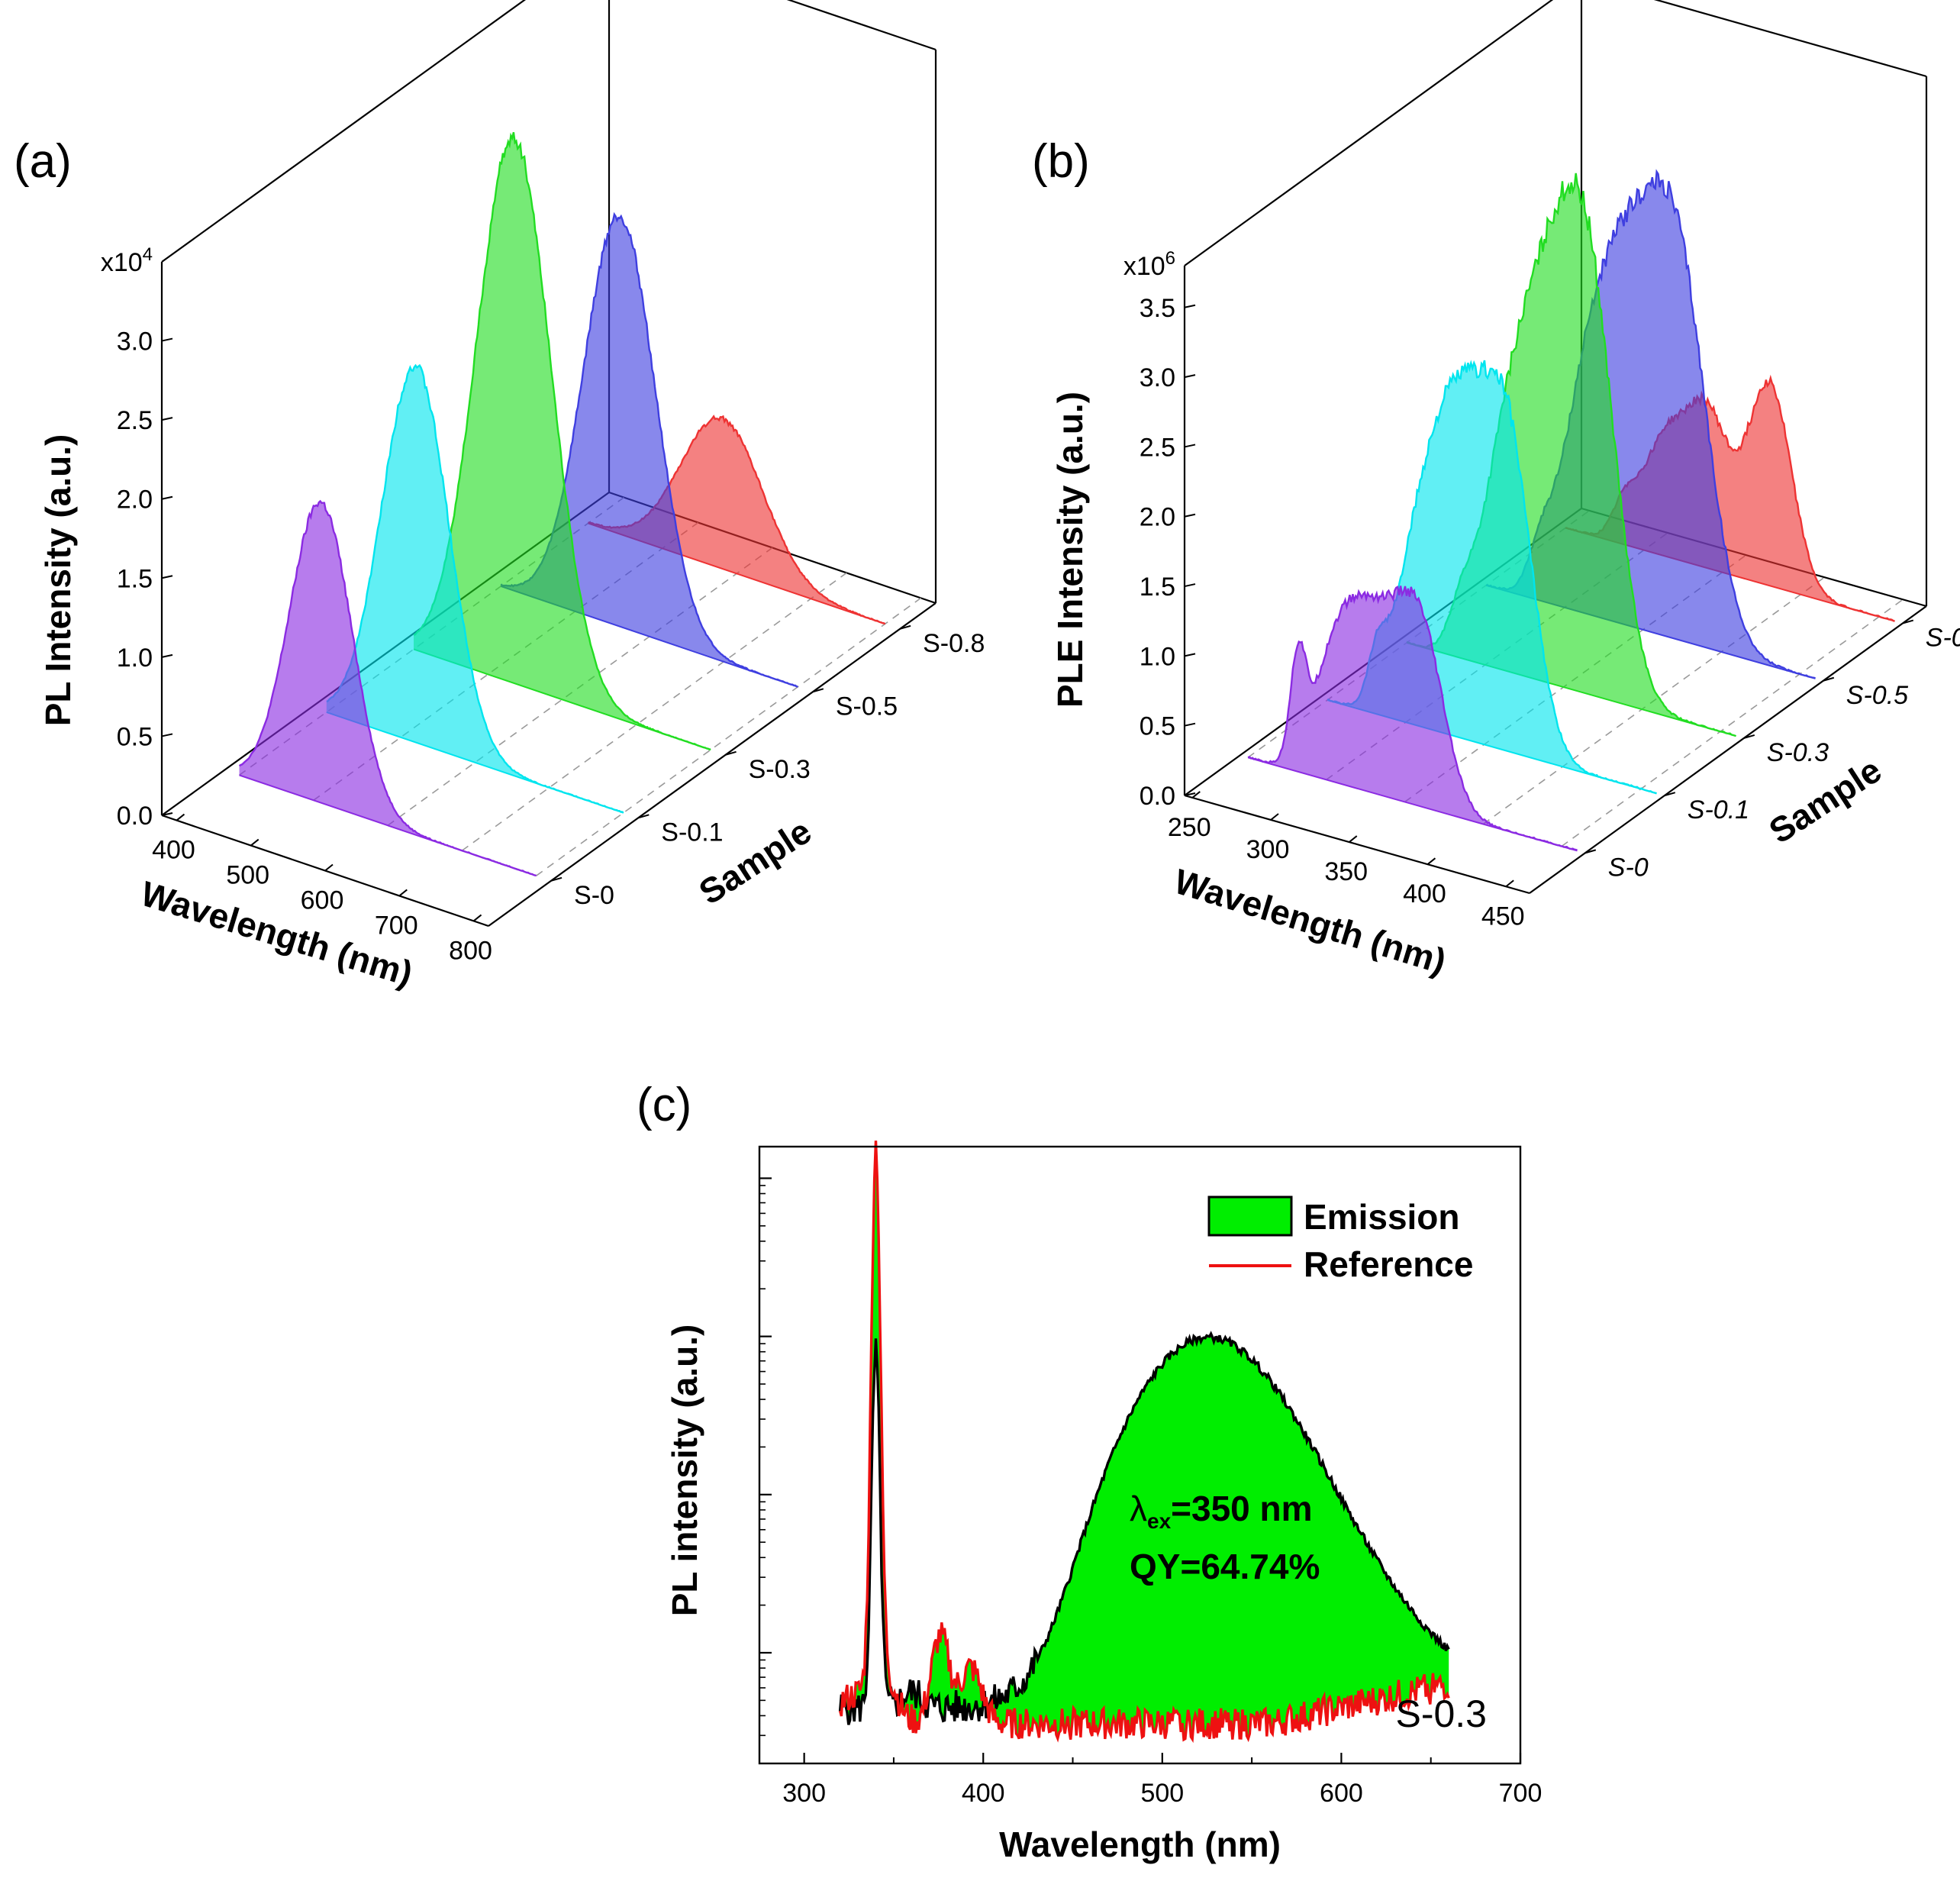 The image size is (1960, 1894). I want to click on lambda-subscript: ex, so click(1159, 1521).